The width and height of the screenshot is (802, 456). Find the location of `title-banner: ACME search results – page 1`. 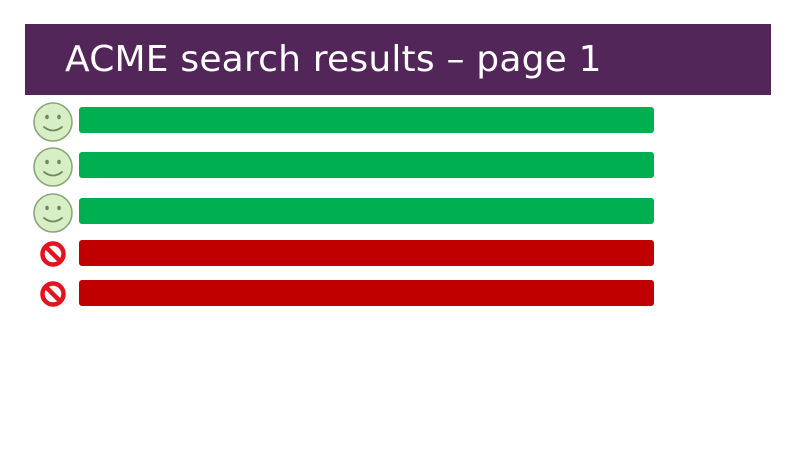

title-banner: ACME search results – page 1 is located at coordinates (398, 59).